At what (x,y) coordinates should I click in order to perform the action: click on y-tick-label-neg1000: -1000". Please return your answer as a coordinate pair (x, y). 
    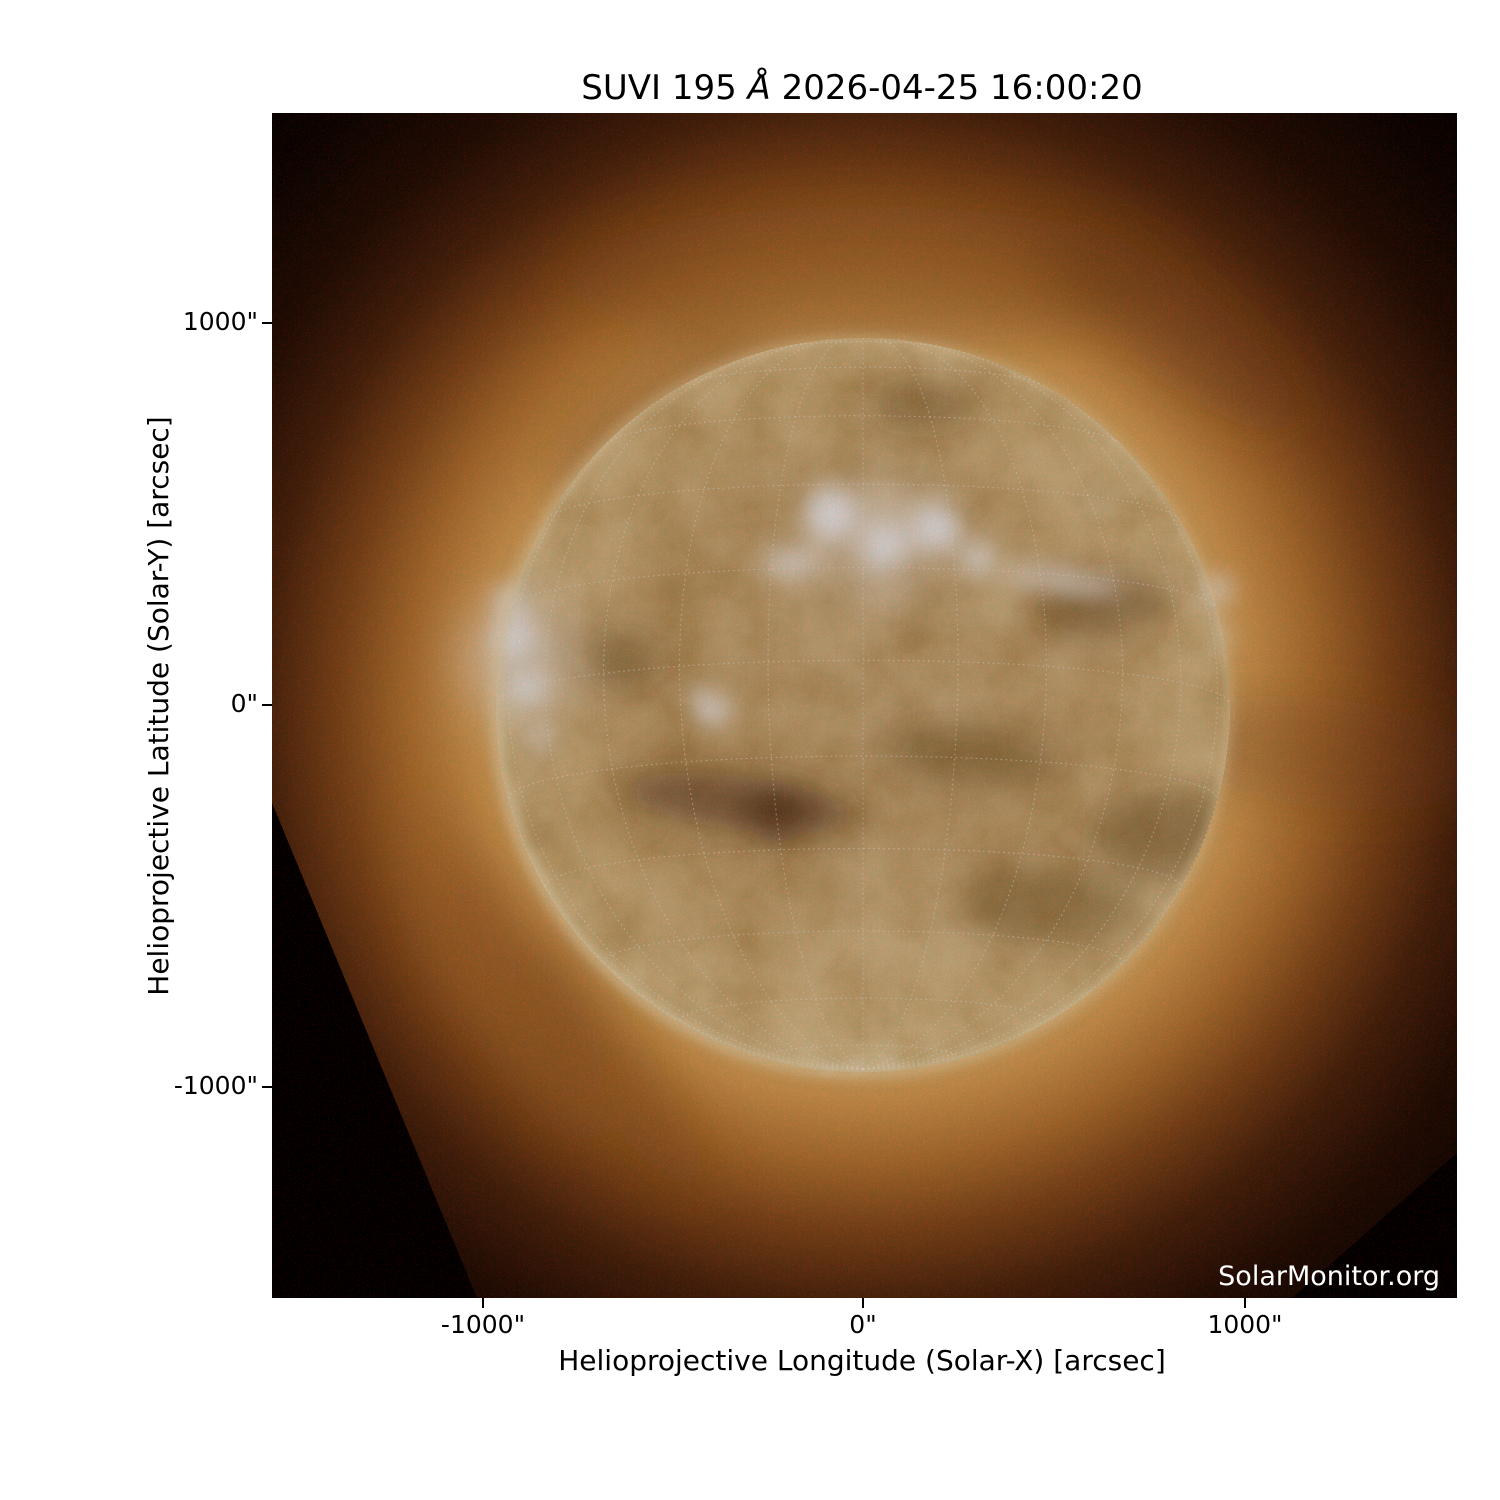
    Looking at the image, I should click on (215, 1085).